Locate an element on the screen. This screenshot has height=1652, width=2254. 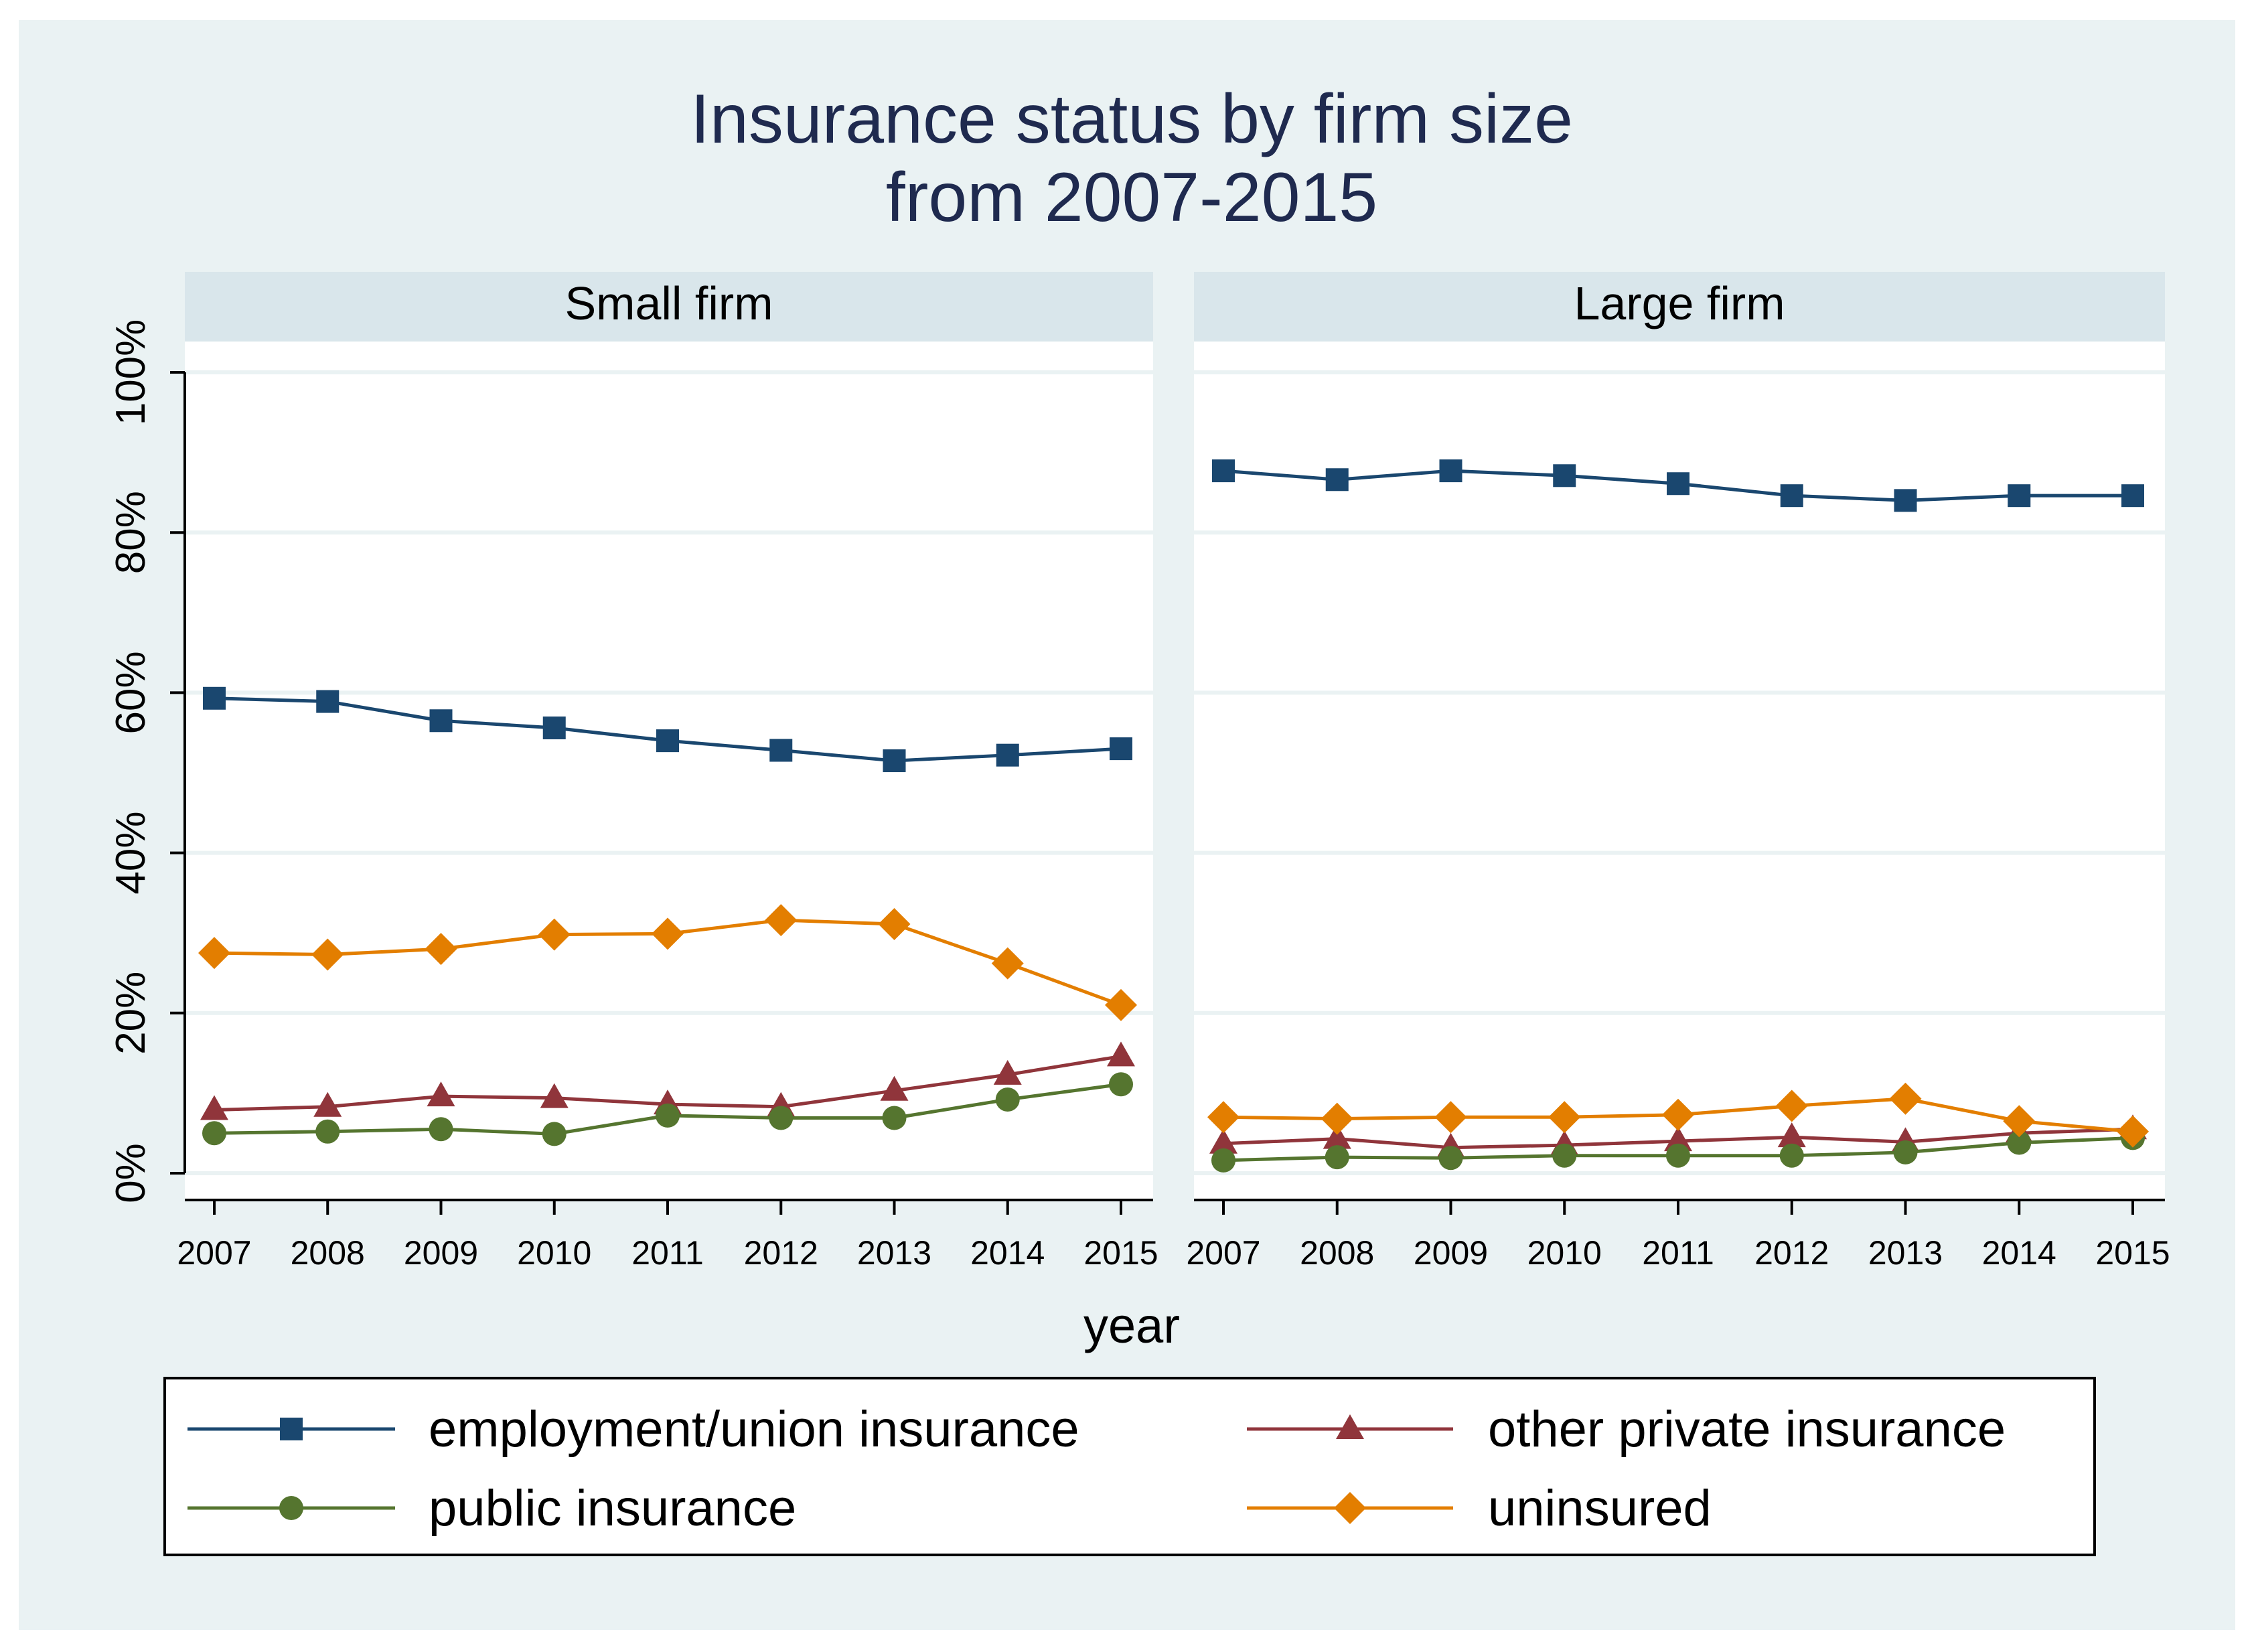
legend-box is located at coordinates (1129, 1466).